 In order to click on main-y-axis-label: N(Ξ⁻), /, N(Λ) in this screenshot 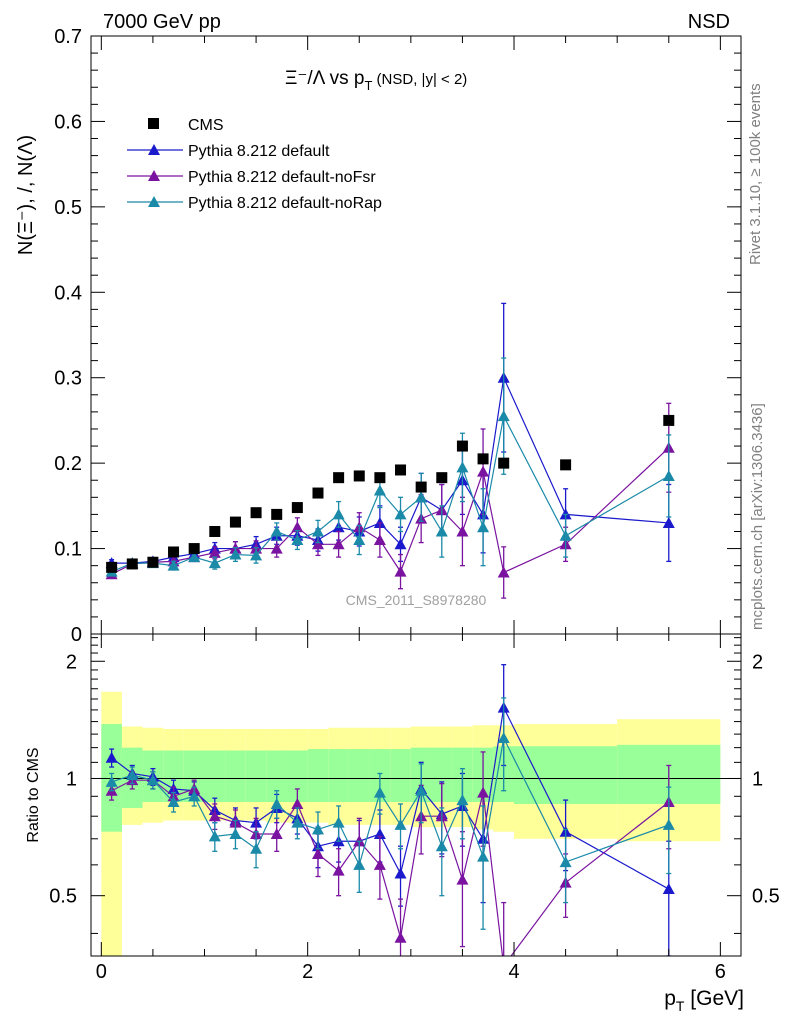, I will do `click(26, 195)`.